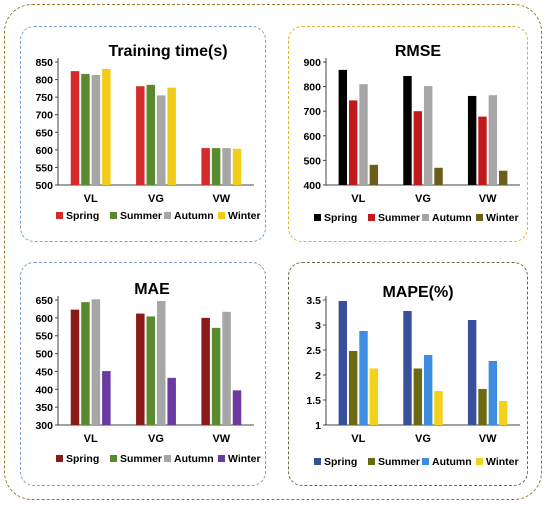 This screenshot has width=550, height=507. Describe the element at coordinates (488, 199) in the screenshot. I see `chart1-x-tick-label: VW` at that location.